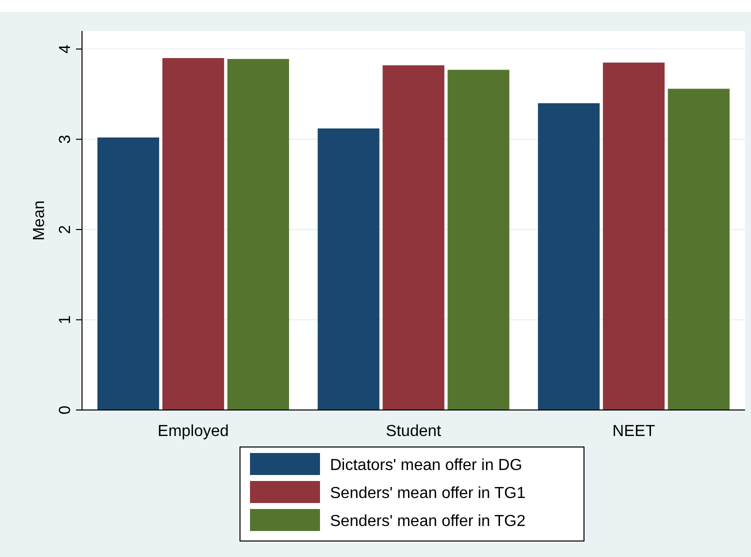  I want to click on y-axis-title: Mean, so click(39, 220).